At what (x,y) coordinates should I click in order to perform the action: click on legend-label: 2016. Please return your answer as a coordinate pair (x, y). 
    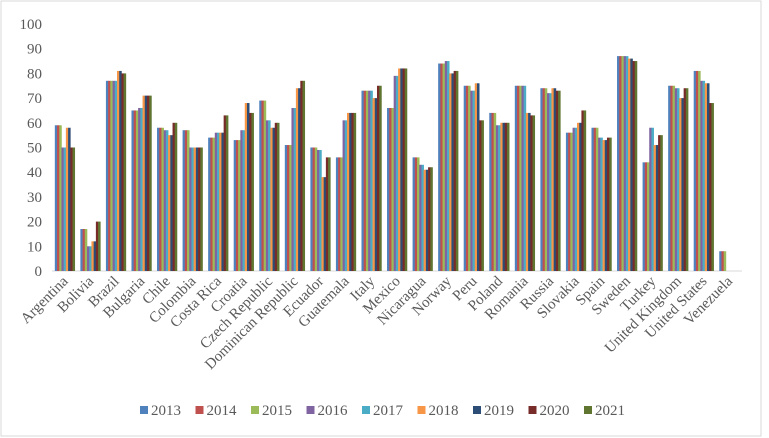
    Looking at the image, I should click on (333, 411).